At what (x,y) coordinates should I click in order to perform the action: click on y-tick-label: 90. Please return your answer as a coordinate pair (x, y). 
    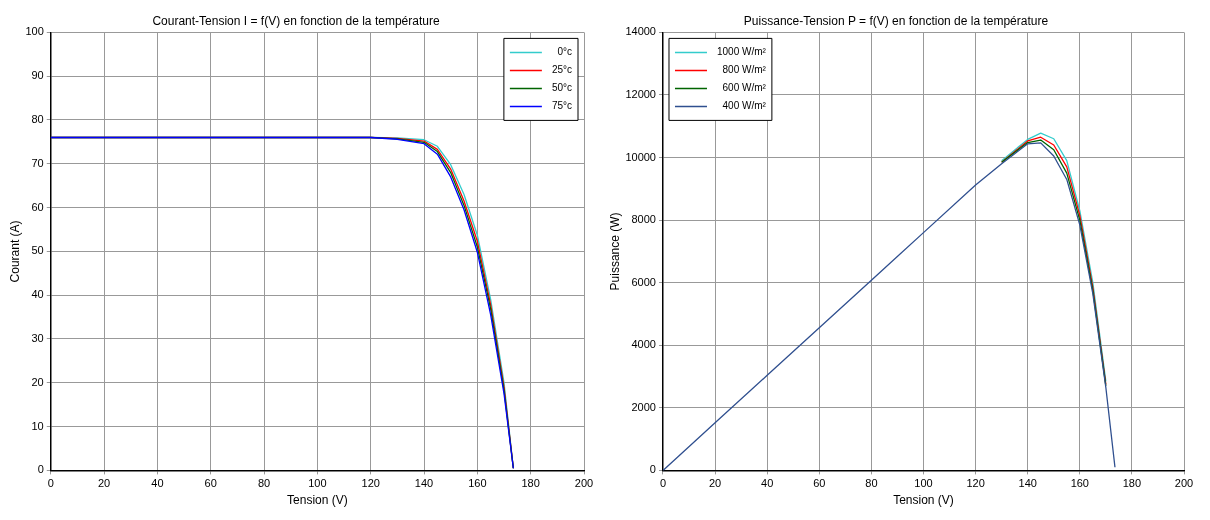
    Looking at the image, I should click on (37, 75).